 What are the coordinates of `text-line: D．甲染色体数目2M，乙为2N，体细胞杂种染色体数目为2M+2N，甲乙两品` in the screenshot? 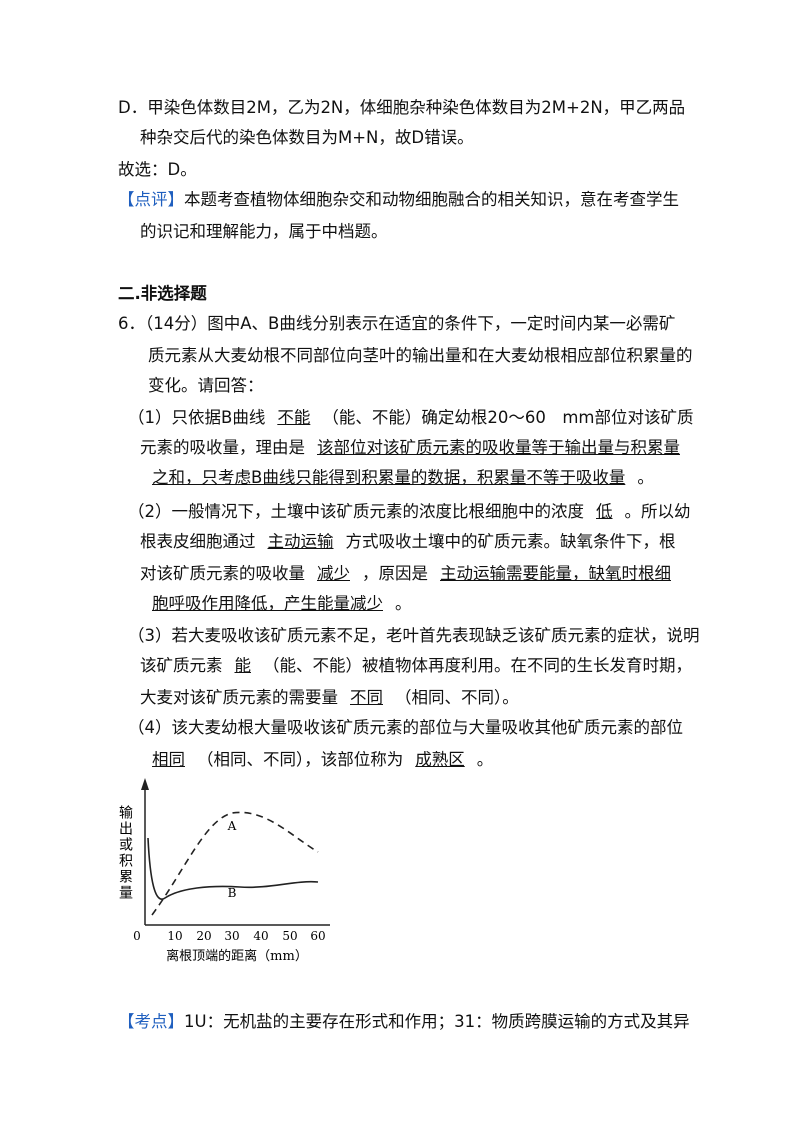 It's located at (401, 108).